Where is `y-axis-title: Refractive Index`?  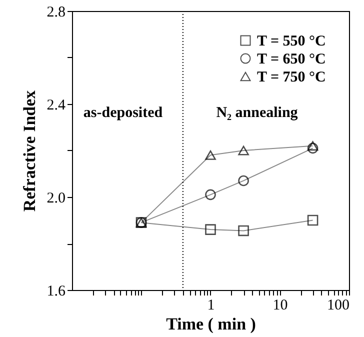
y-axis-title: Refractive Index is located at coordinates (29, 151).